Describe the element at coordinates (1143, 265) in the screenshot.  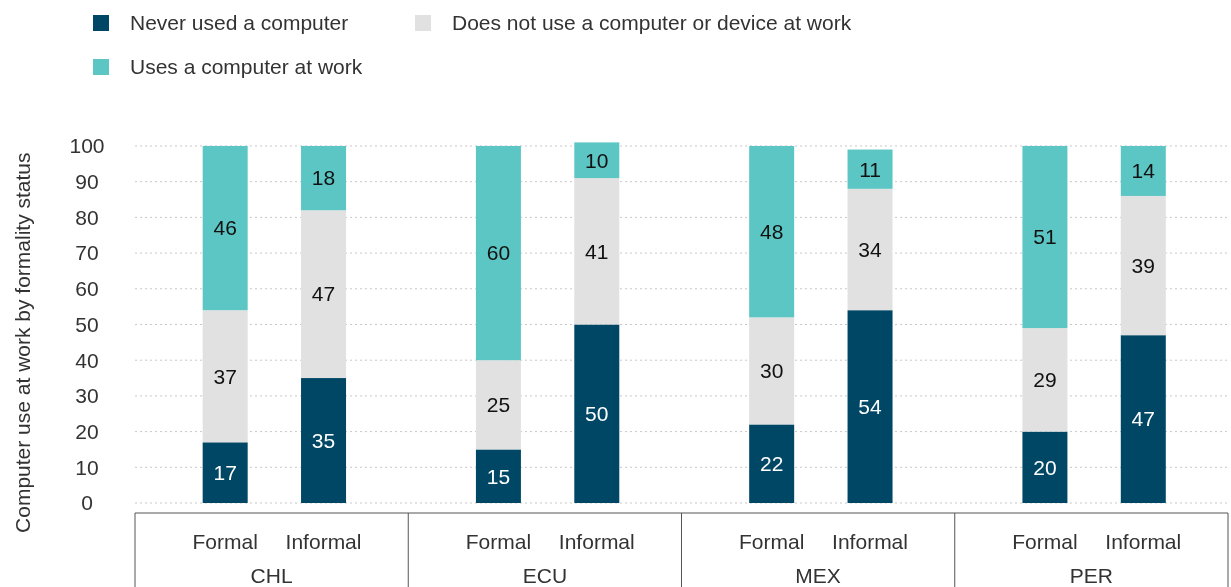
I see `data-label: 39` at that location.